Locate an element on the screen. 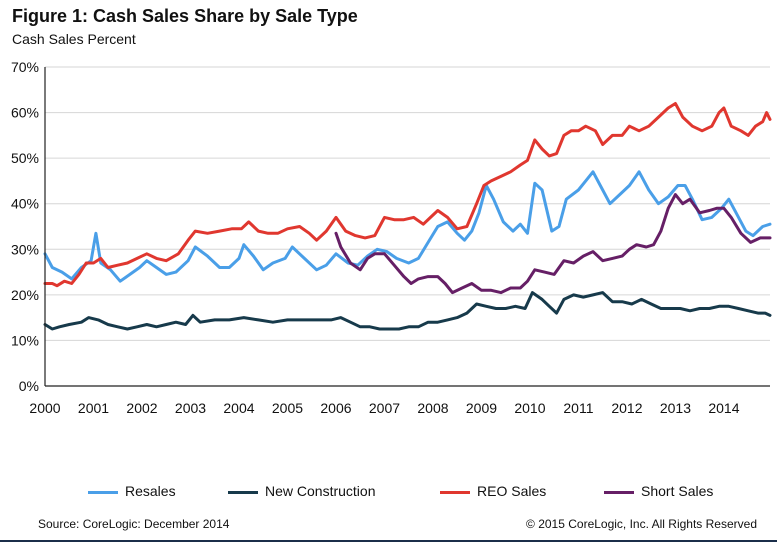 The image size is (777, 546). legend-label-new-construction: New Construction is located at coordinates (320, 491).